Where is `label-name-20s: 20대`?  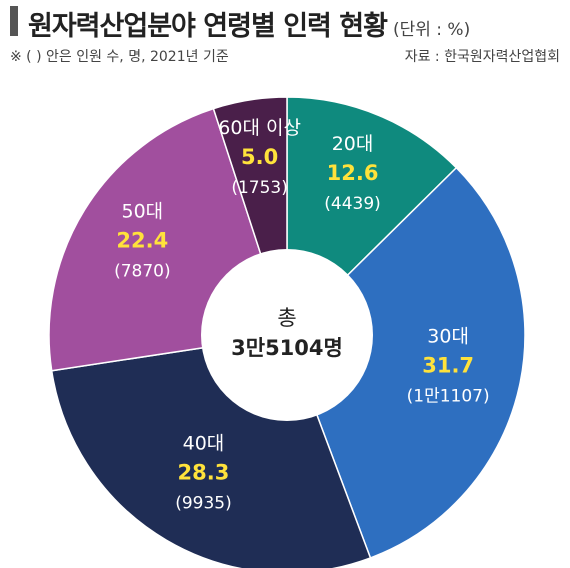
label-name-20s: 20대 is located at coordinates (353, 144).